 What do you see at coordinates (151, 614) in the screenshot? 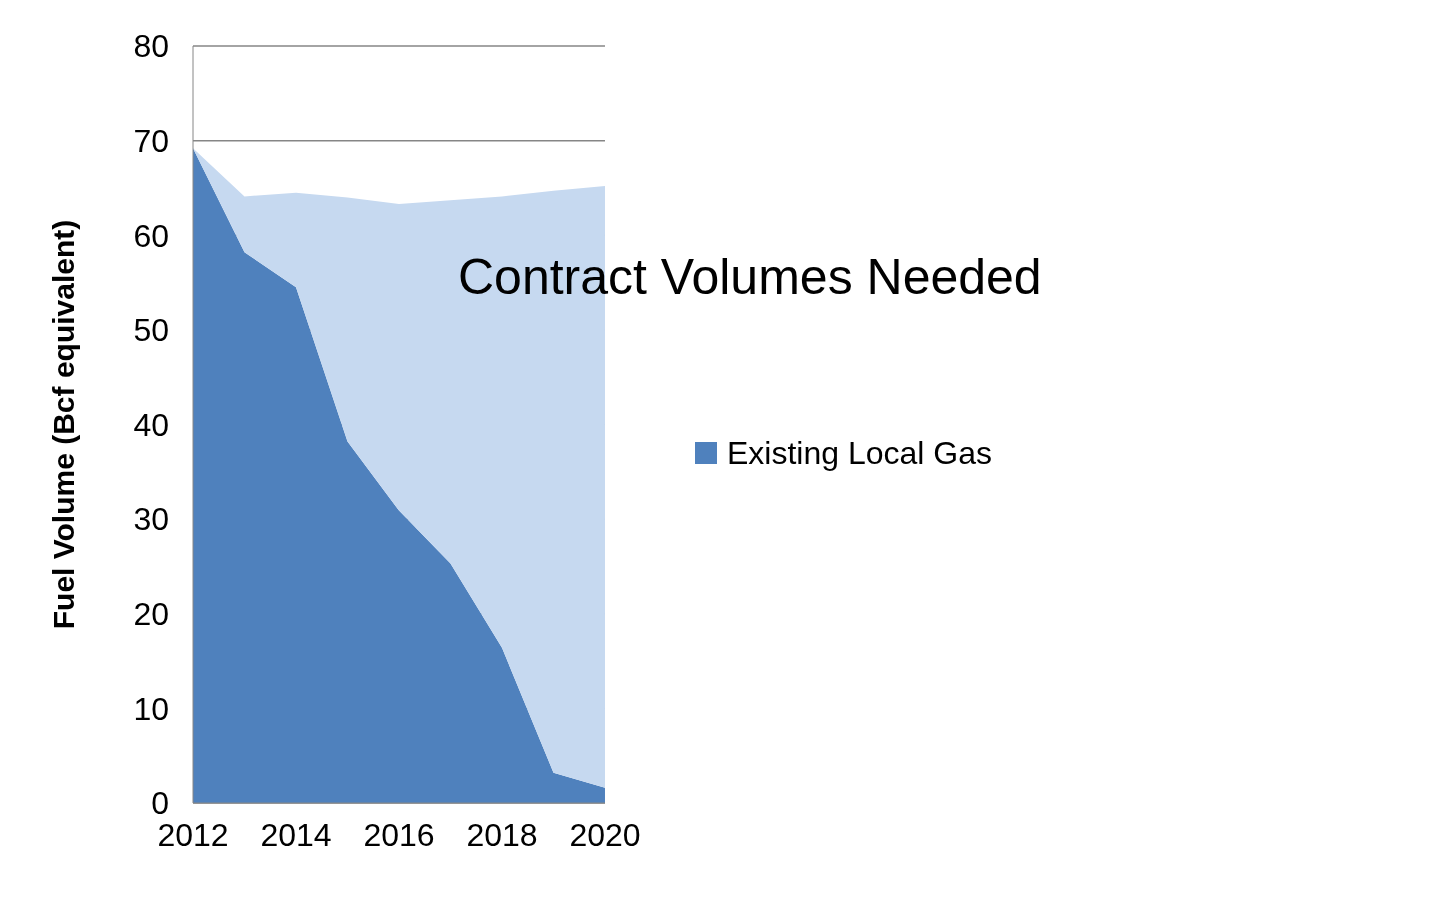
I see `y-tick-label: 20` at bounding box center [151, 614].